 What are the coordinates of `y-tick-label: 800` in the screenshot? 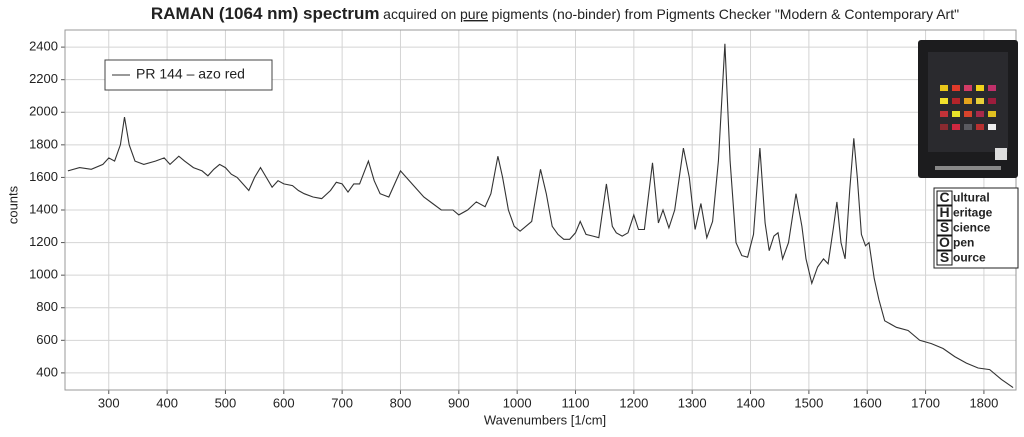 It's located at (47, 306).